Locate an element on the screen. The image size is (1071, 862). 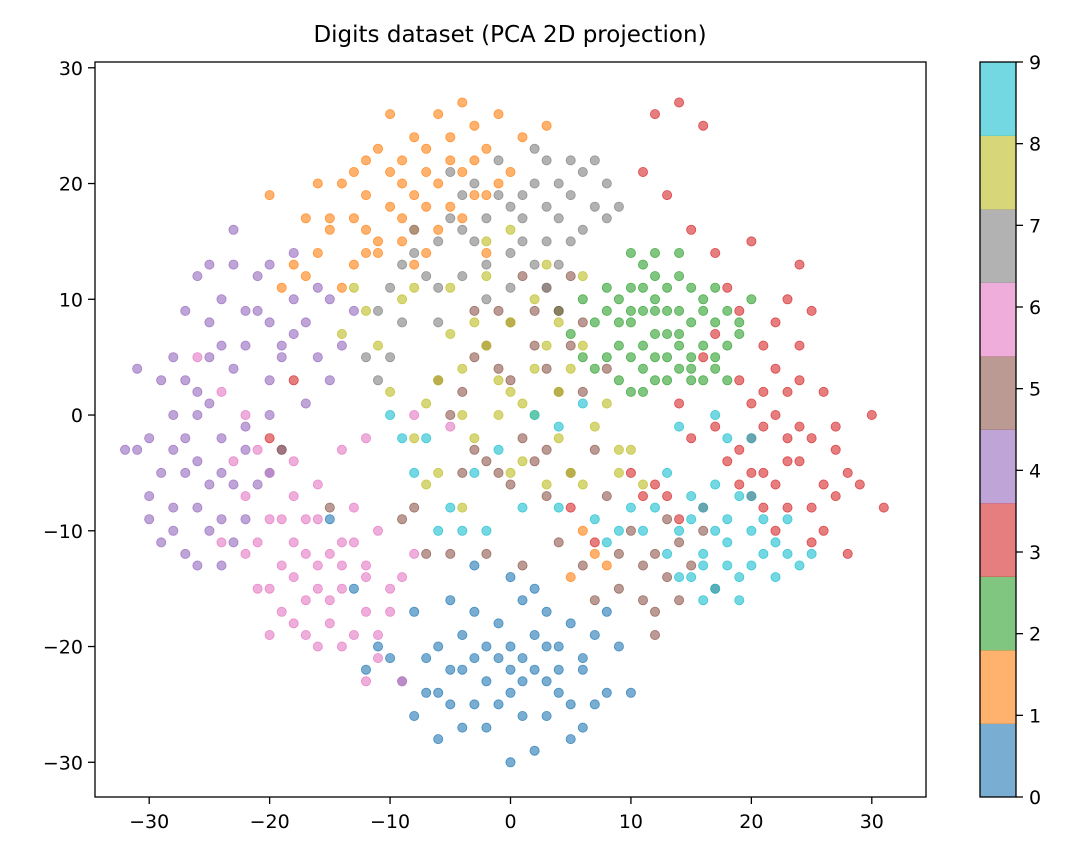
colorbar-tick-label: 5 is located at coordinates (1035, 390).